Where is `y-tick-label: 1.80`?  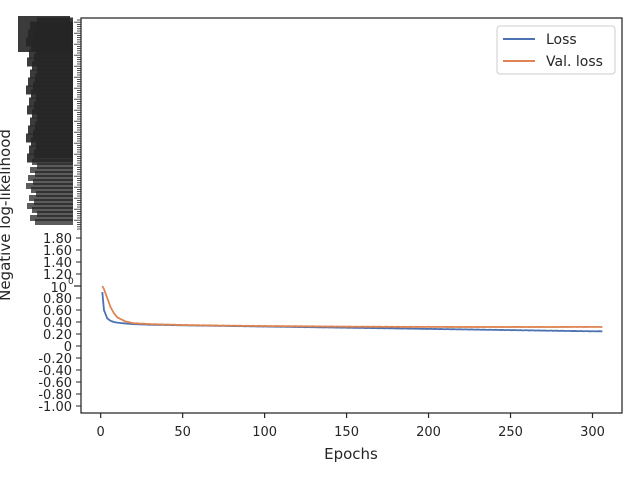 y-tick-label: 1.80 is located at coordinates (57, 239).